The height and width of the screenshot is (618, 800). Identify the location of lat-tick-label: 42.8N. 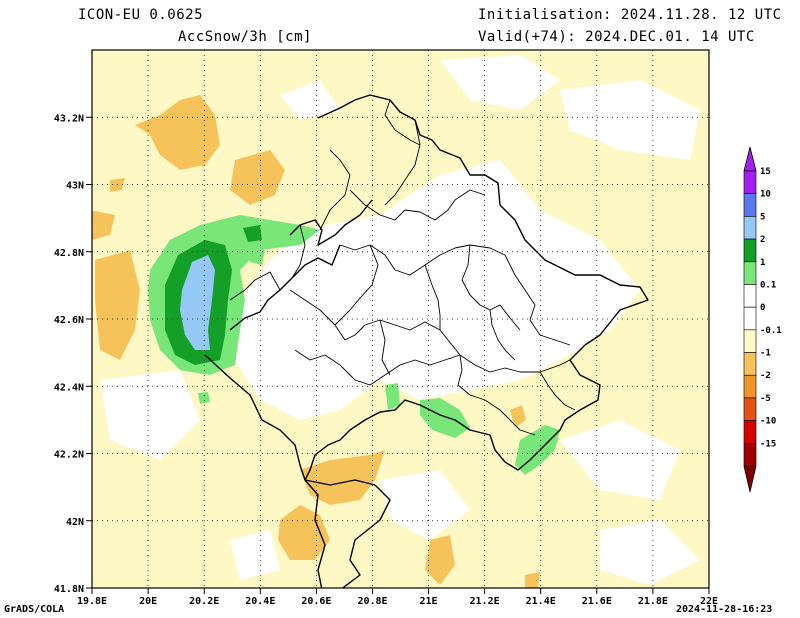
(69, 253).